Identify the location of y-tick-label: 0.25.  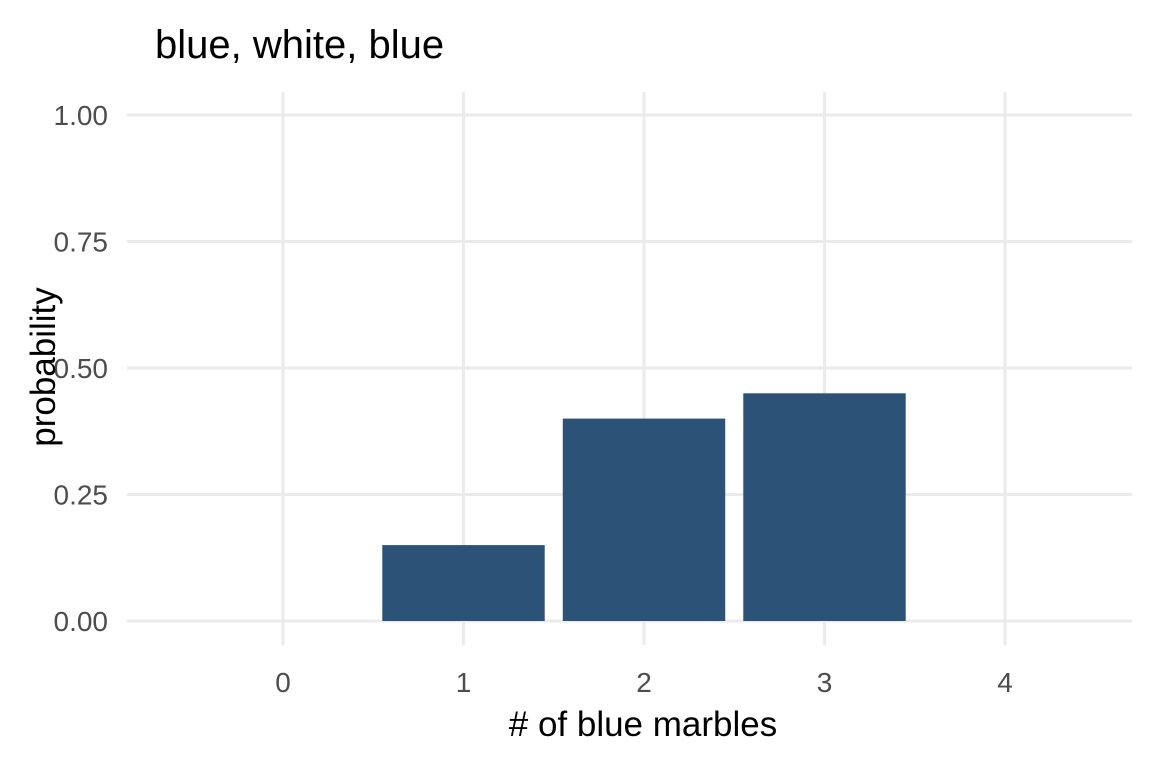
(81, 495).